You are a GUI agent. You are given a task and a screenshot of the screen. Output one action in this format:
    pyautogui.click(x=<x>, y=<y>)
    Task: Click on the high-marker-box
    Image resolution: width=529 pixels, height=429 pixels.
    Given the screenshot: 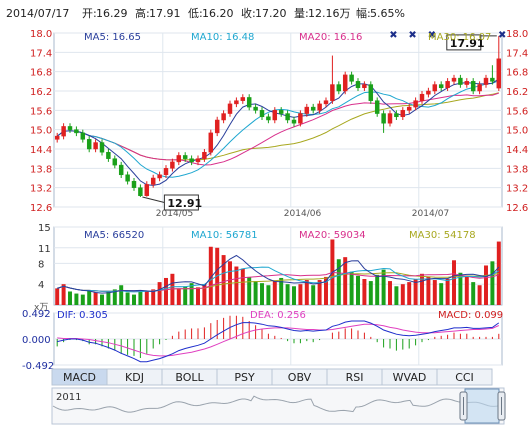 What is the action you would take?
    pyautogui.click(x=464, y=42)
    